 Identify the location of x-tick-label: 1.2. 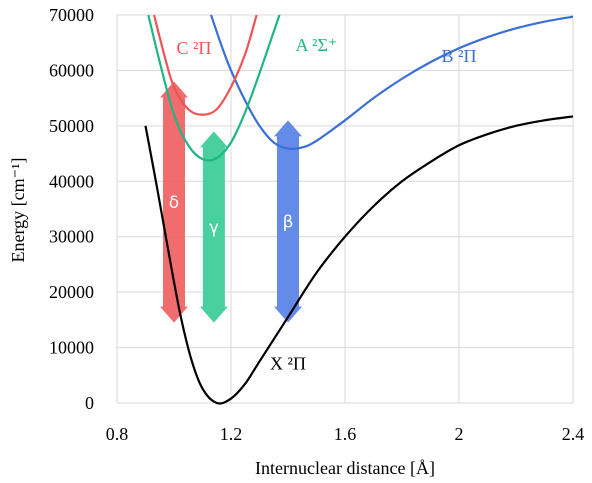
(231, 434).